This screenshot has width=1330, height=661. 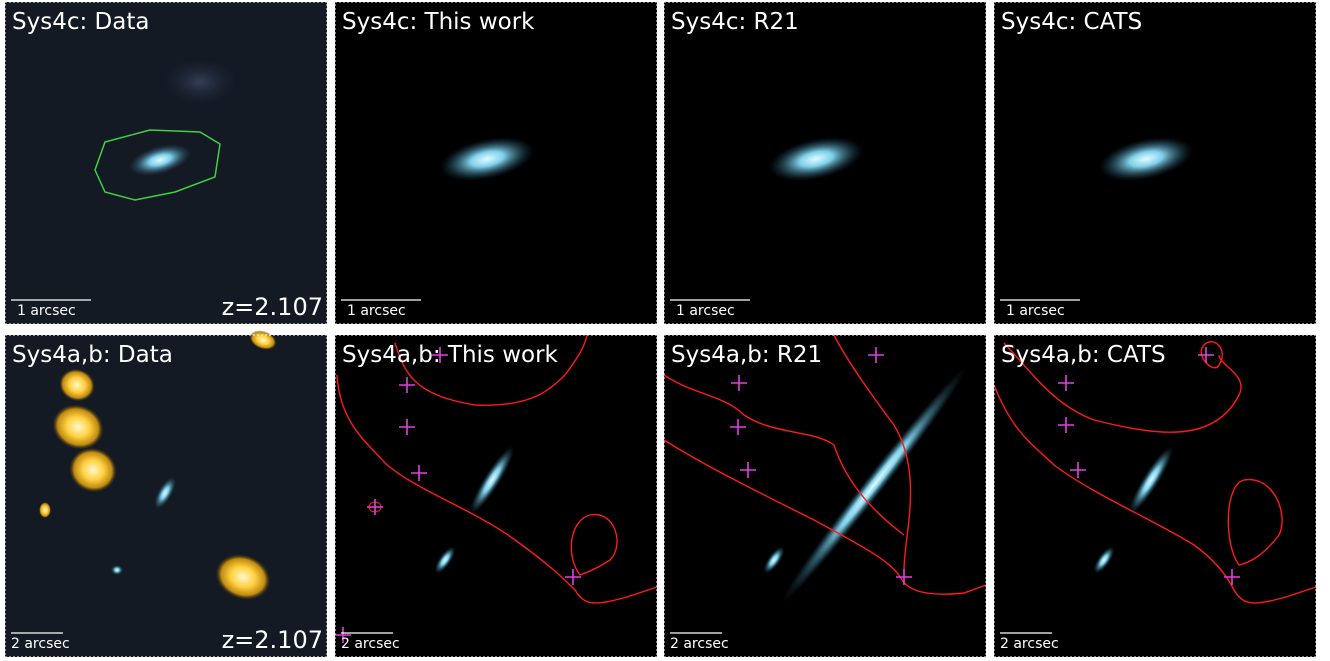 I want to click on panel: Sys4c: This work 1 arcsec, so click(x=496, y=163).